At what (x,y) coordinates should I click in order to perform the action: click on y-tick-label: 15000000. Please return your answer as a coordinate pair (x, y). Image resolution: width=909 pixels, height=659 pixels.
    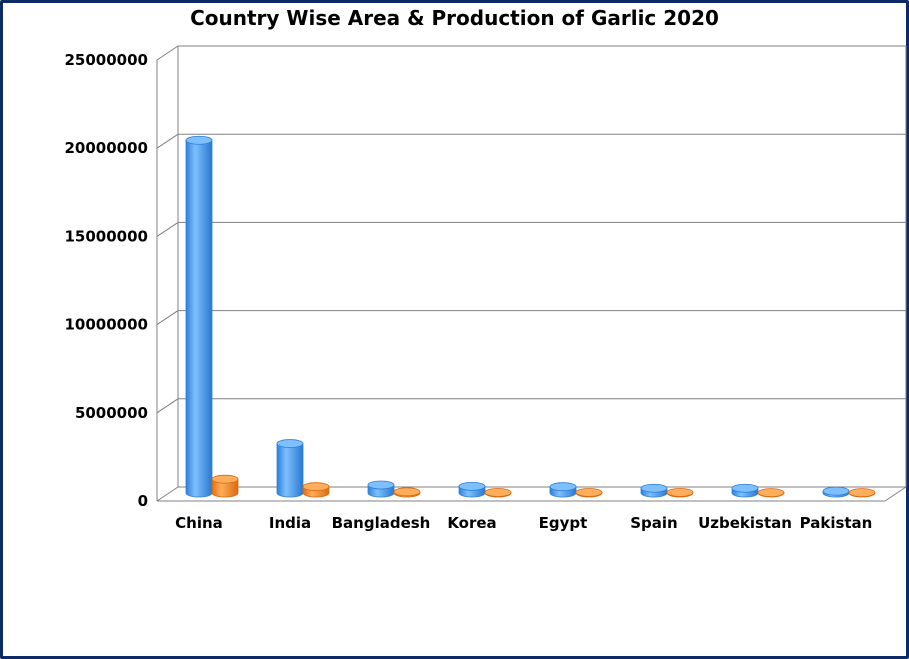
    Looking at the image, I should click on (107, 236).